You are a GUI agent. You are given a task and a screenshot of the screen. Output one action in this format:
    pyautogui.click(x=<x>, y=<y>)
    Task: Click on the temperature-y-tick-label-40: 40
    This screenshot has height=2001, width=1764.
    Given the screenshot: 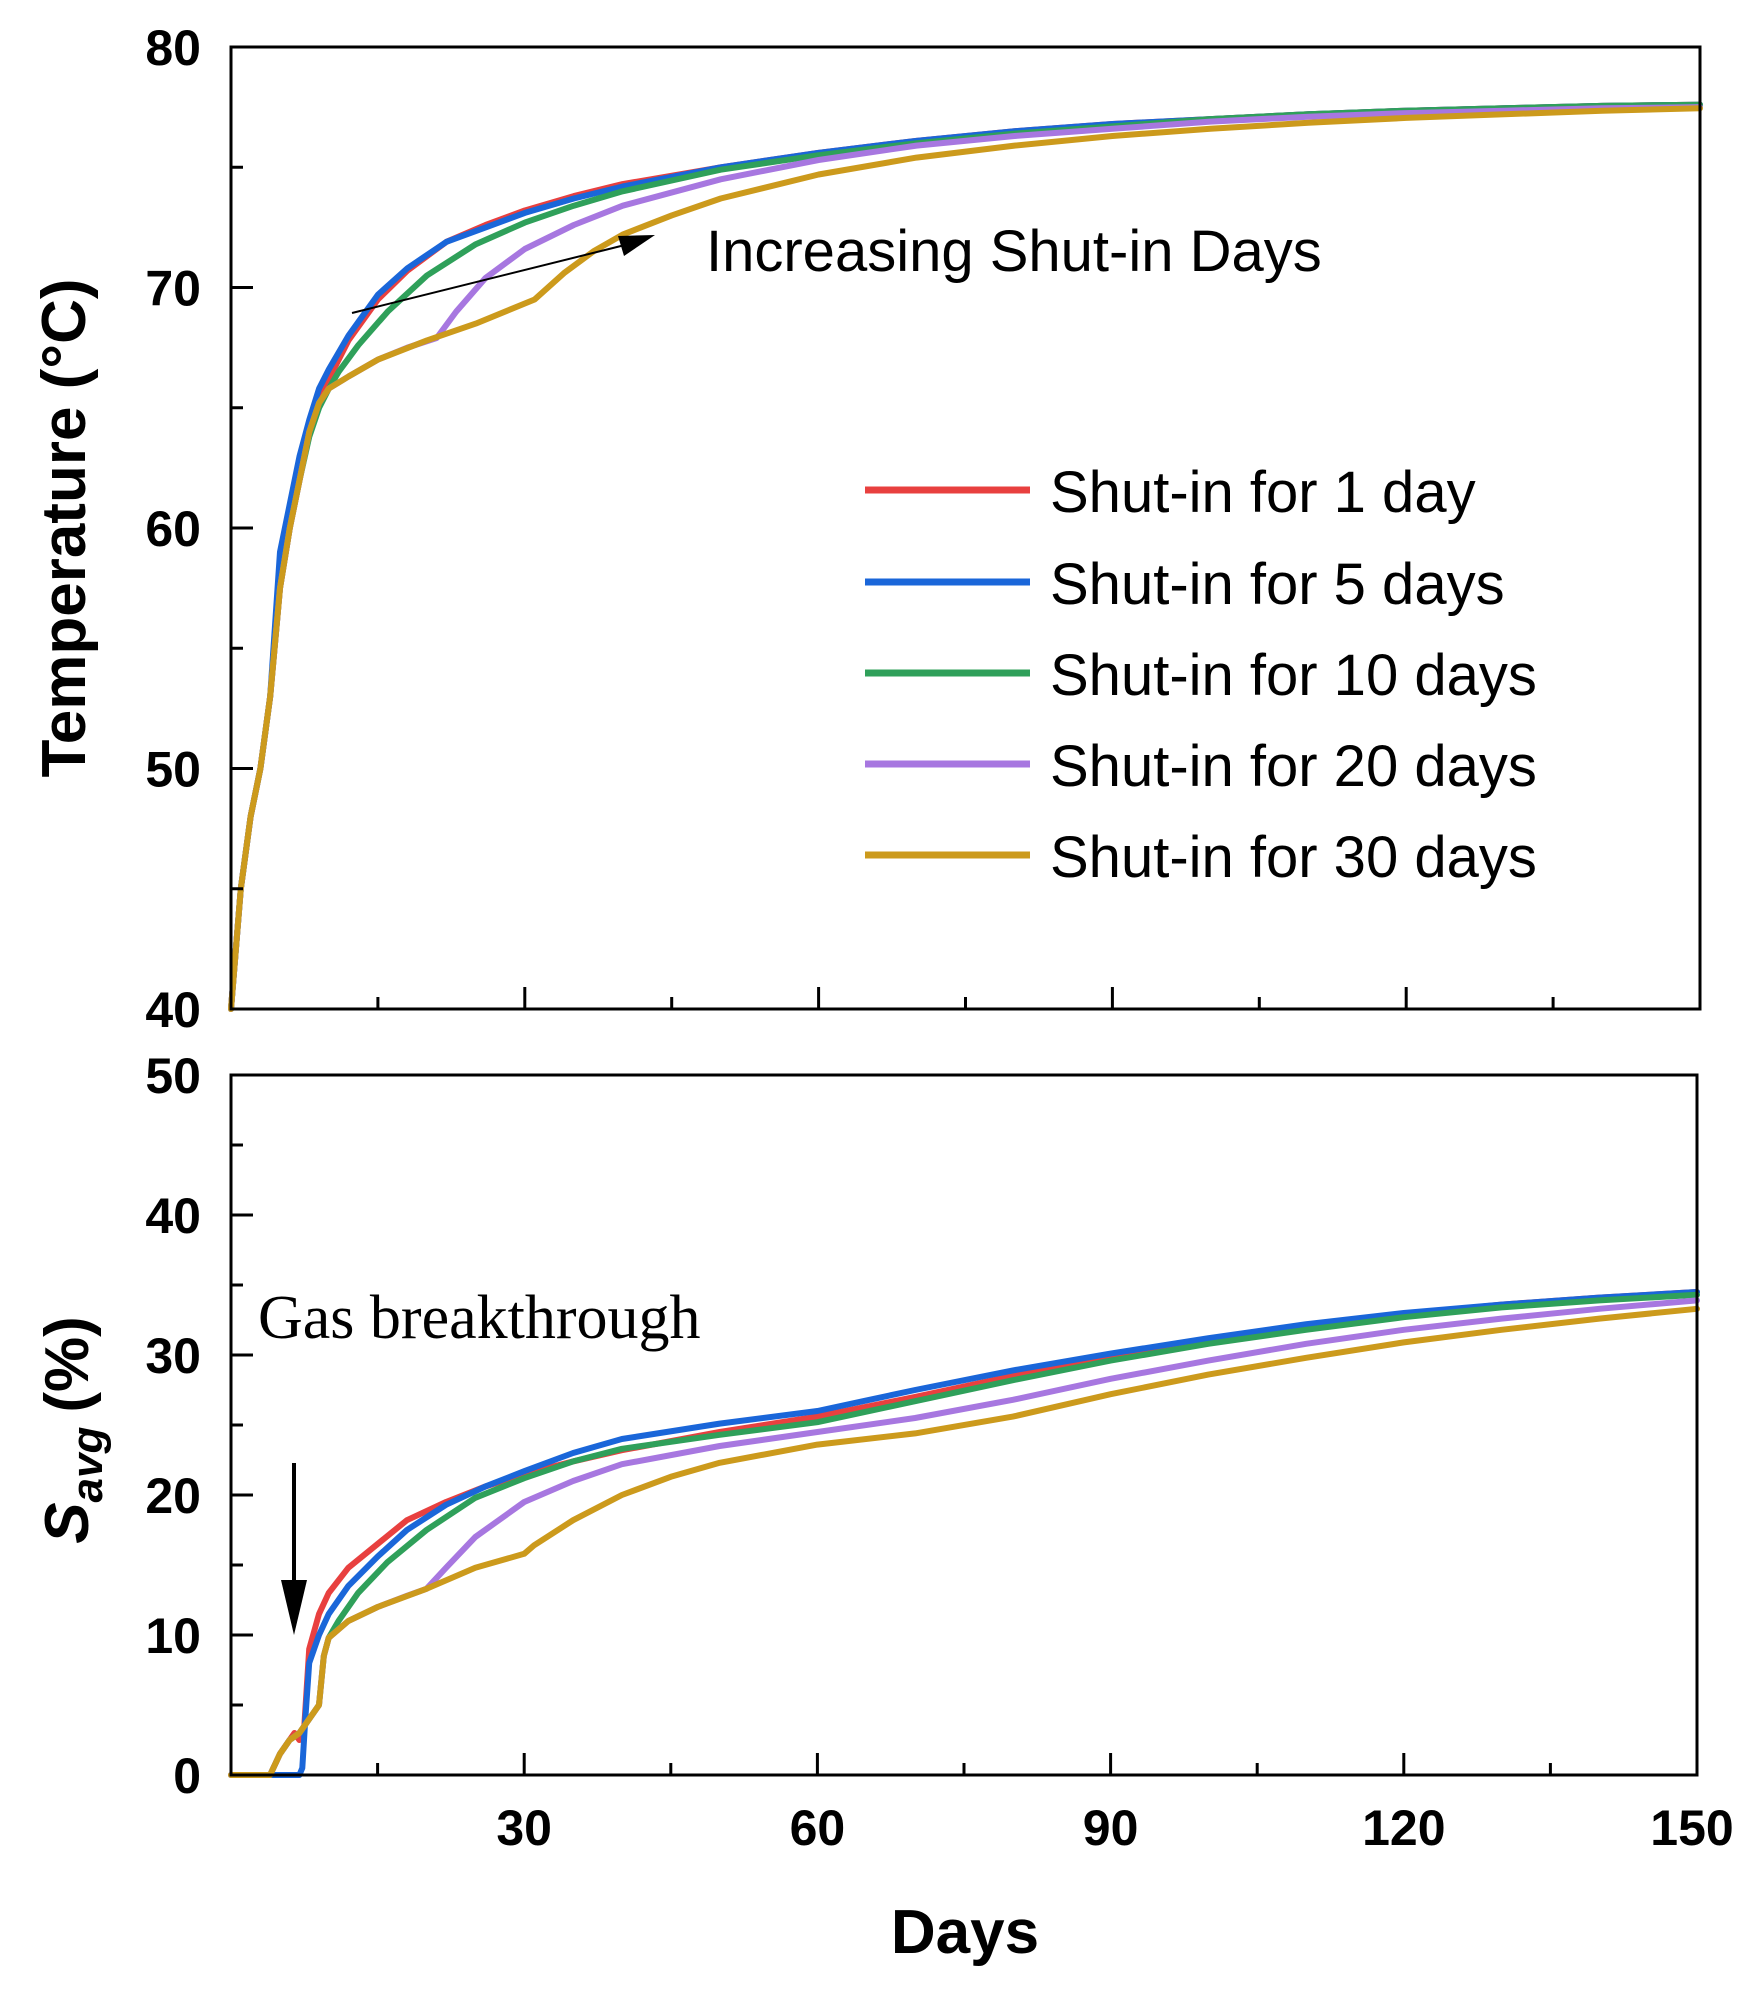 What is the action you would take?
    pyautogui.click(x=173, y=1010)
    